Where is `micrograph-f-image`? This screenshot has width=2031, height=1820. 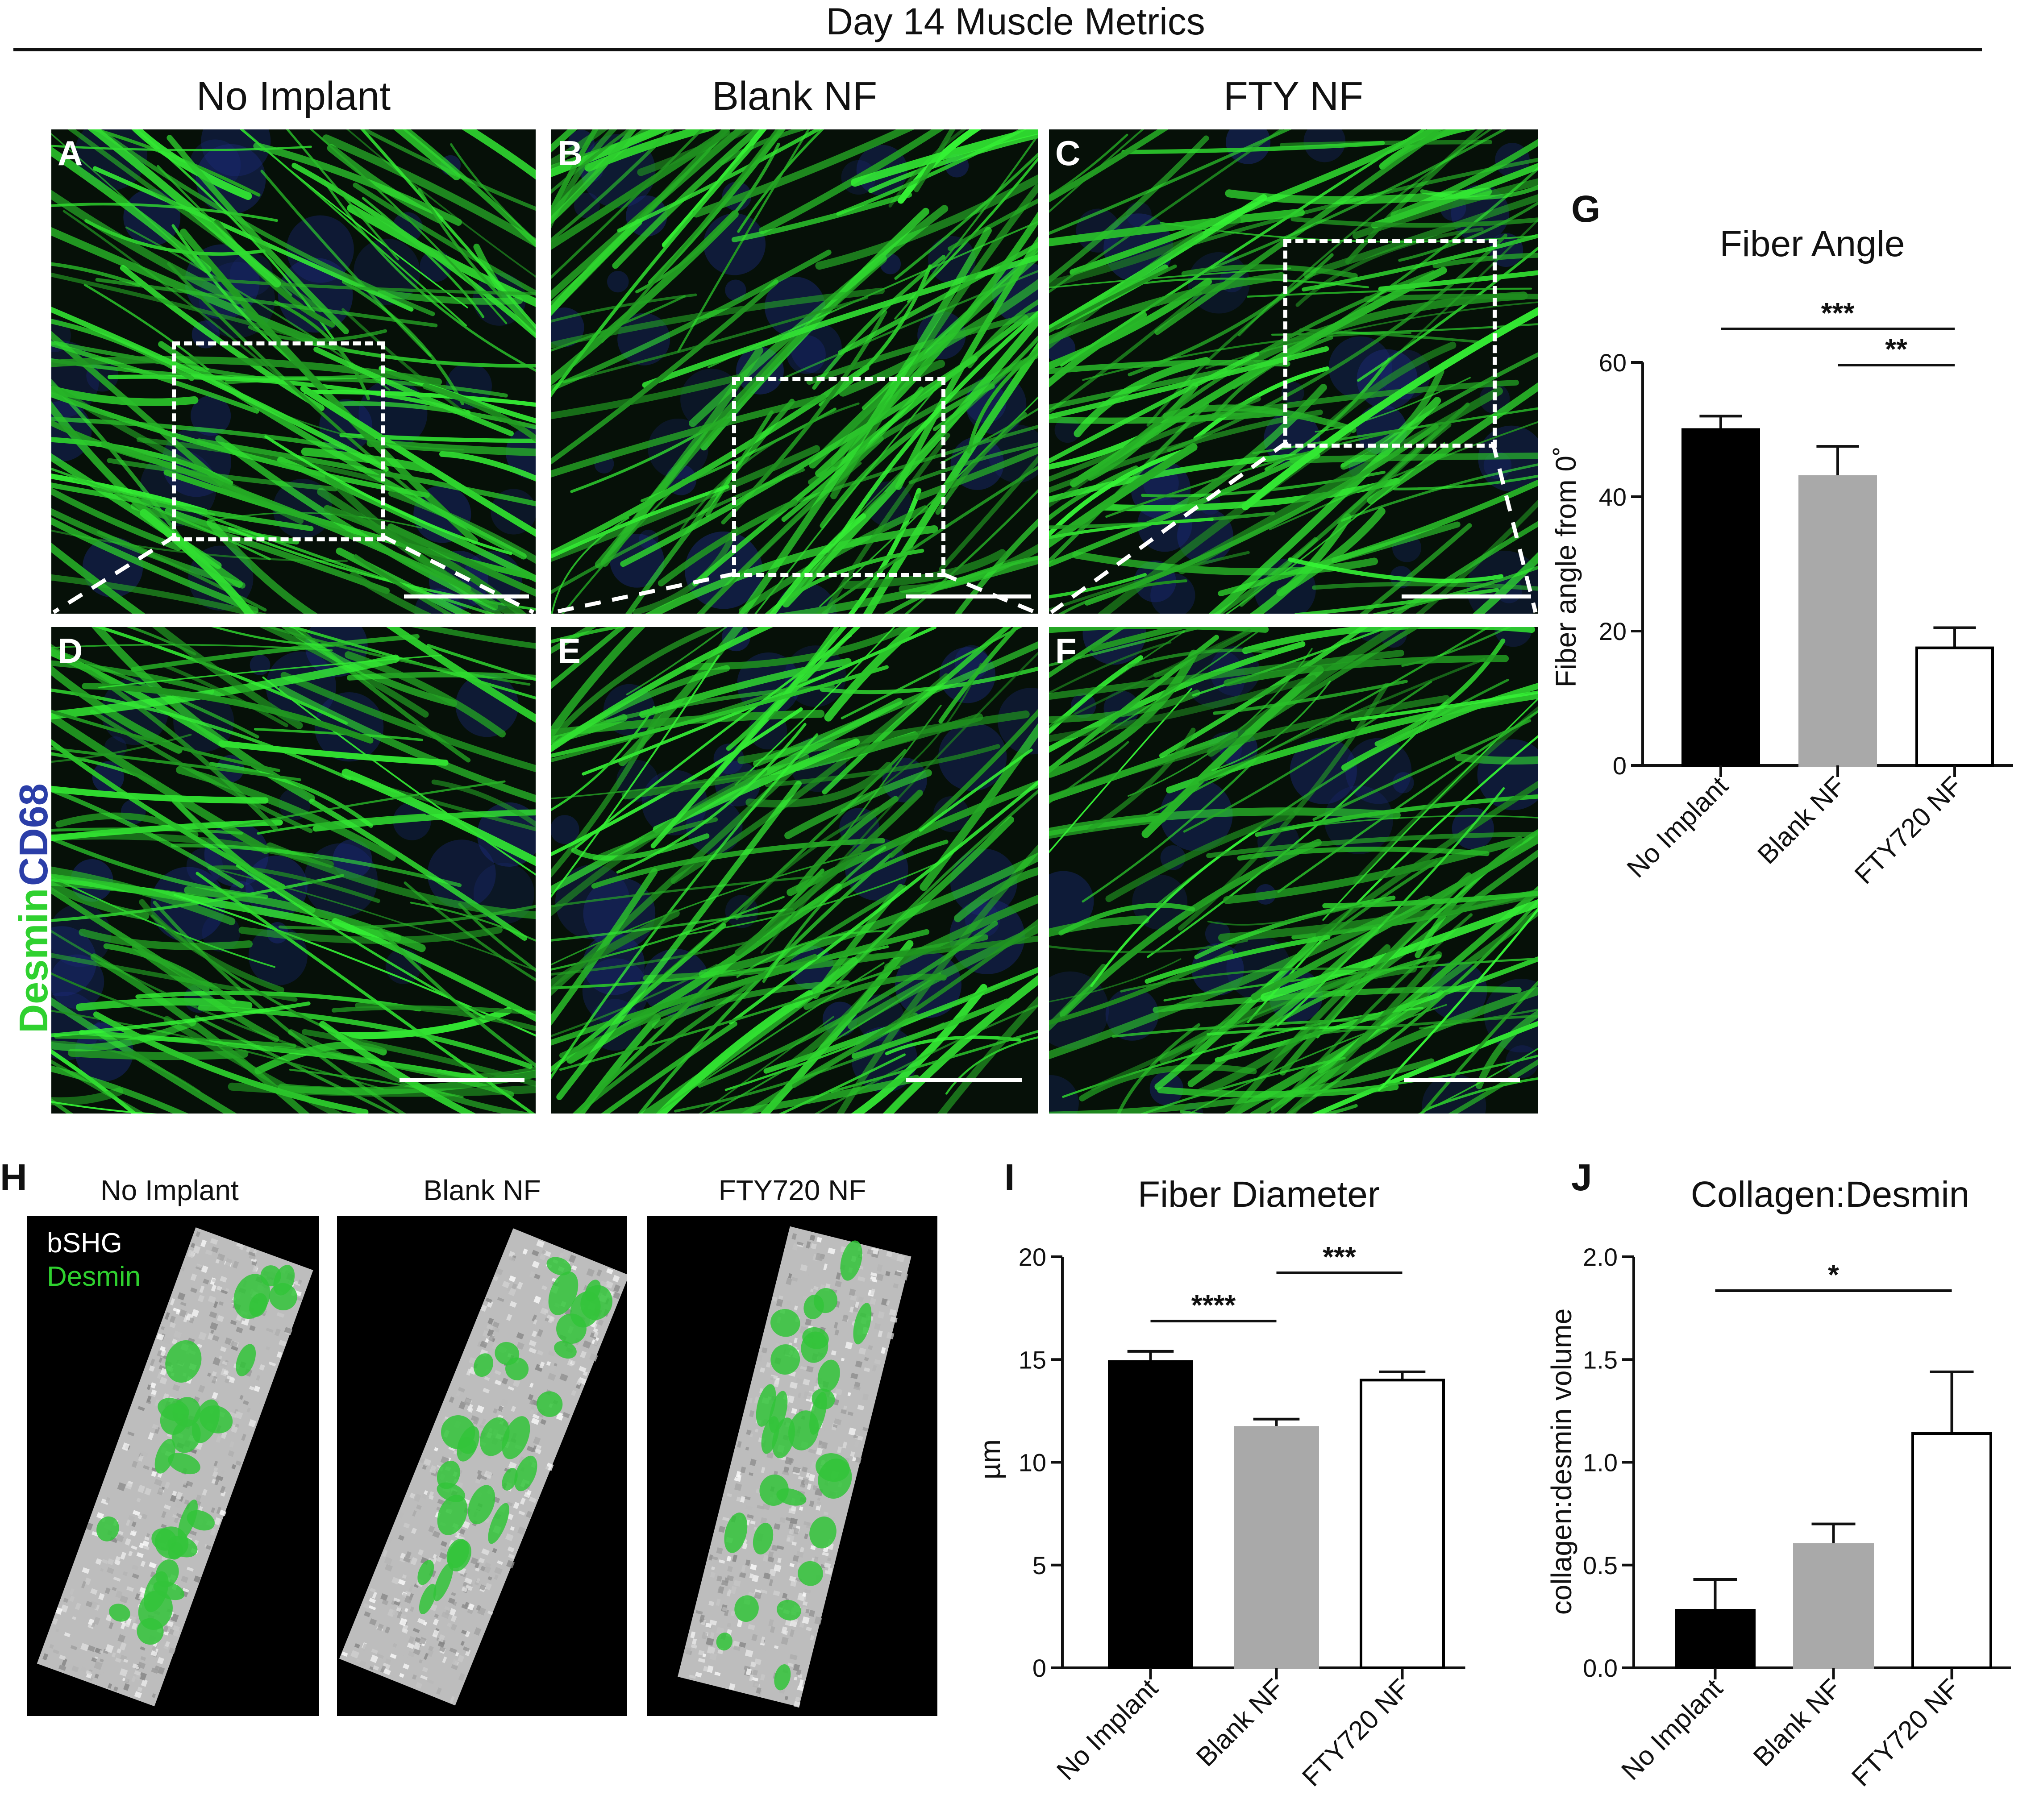 micrograph-f-image is located at coordinates (1294, 871).